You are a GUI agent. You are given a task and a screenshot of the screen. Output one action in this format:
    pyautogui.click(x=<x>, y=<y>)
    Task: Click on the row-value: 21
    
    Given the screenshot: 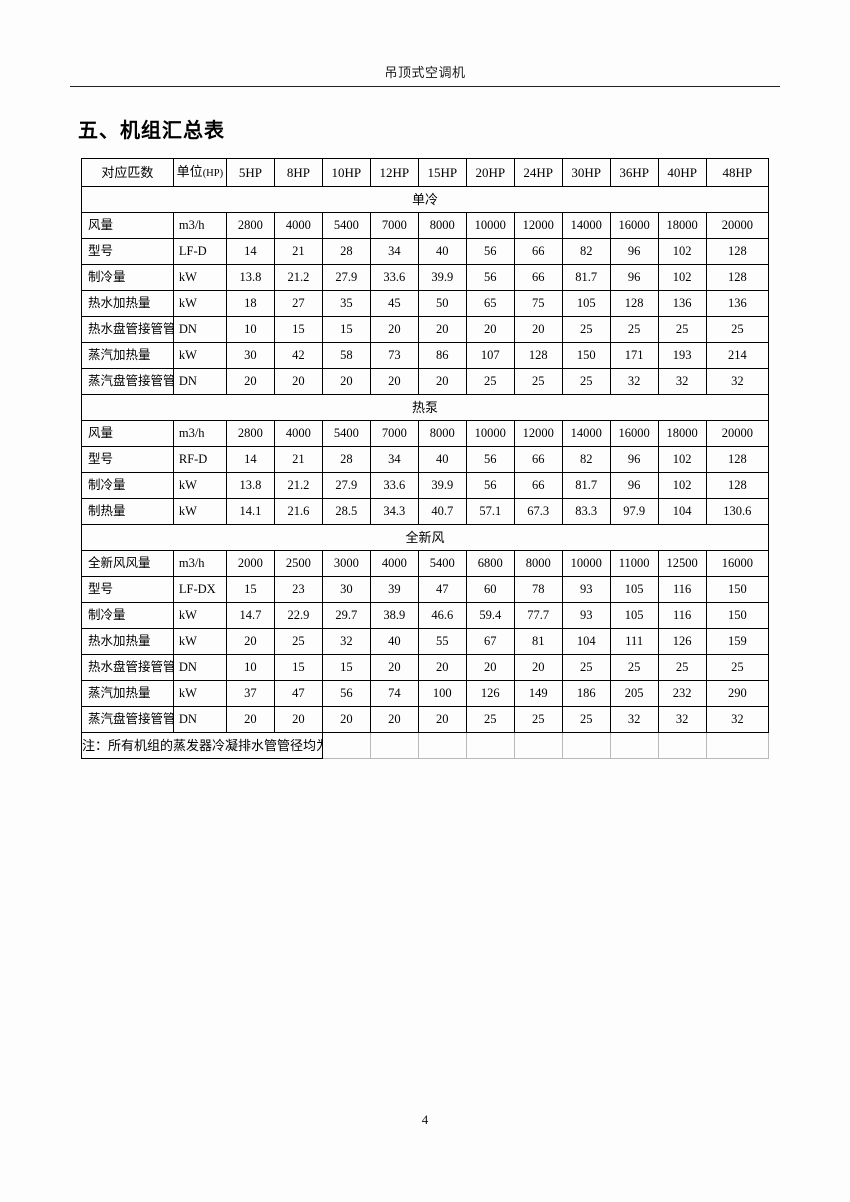 What is the action you would take?
    pyautogui.click(x=298, y=459)
    